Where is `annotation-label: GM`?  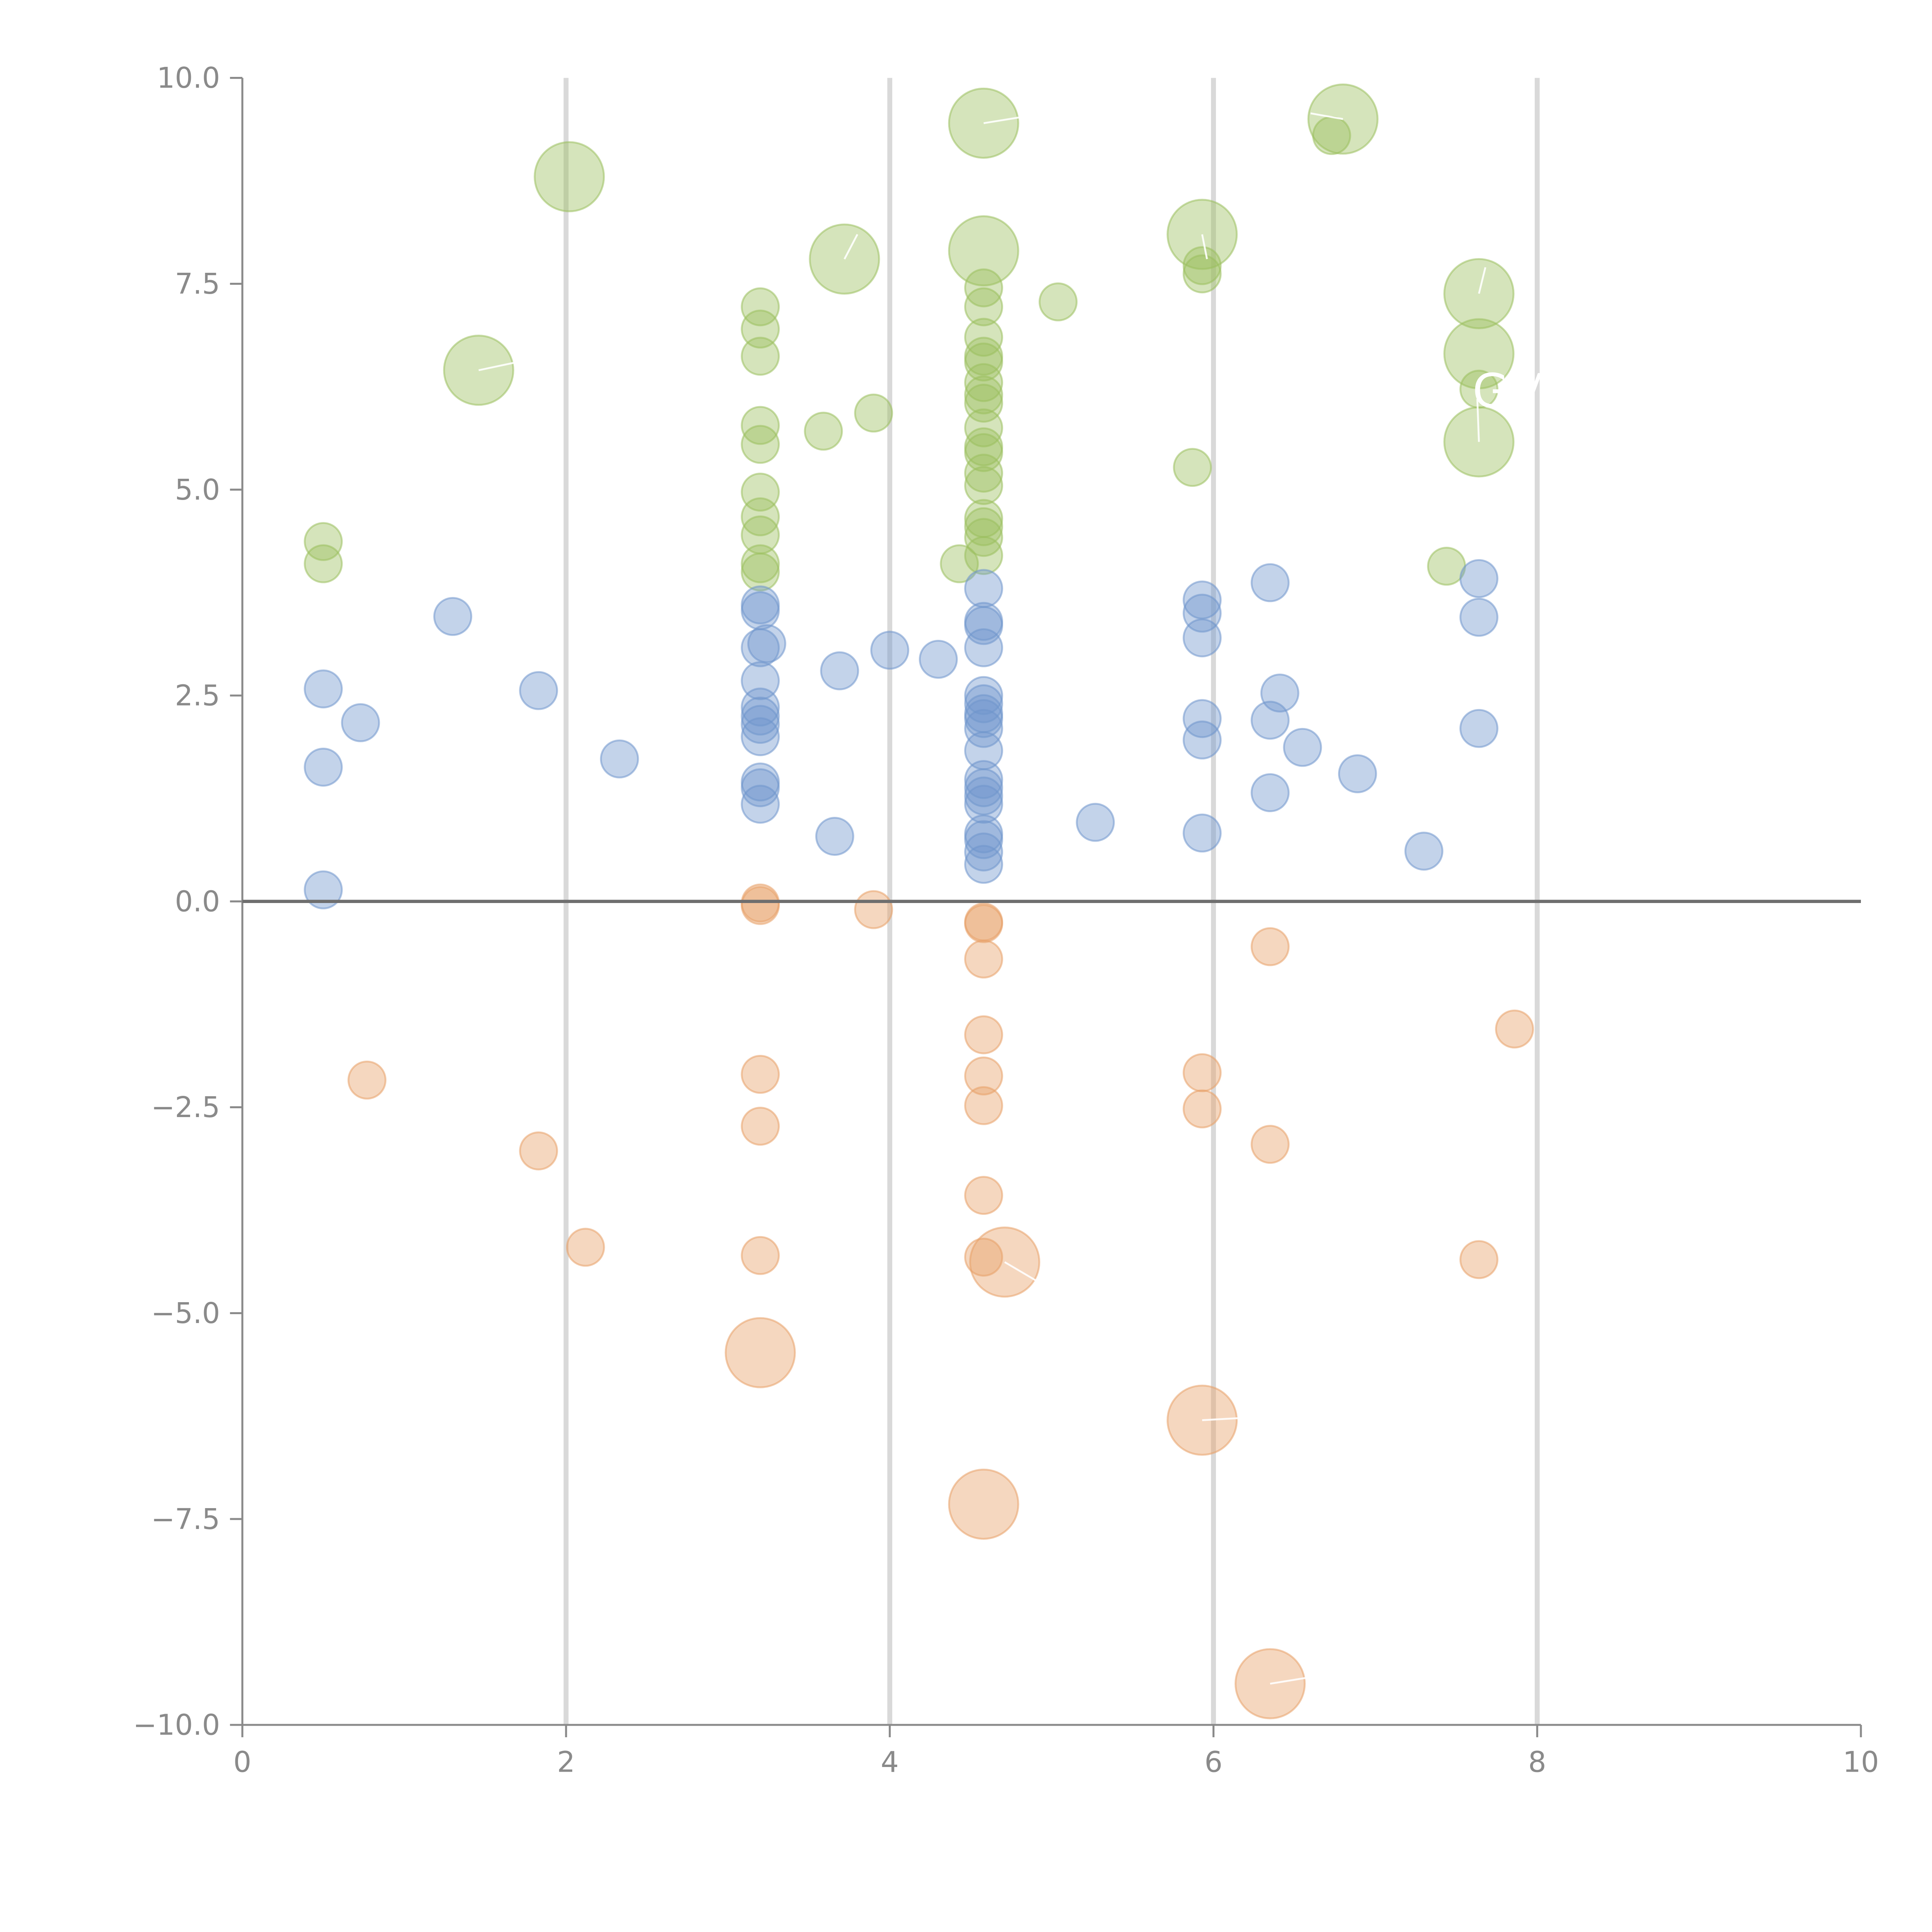 annotation-label: GM is located at coordinates (1511, 391).